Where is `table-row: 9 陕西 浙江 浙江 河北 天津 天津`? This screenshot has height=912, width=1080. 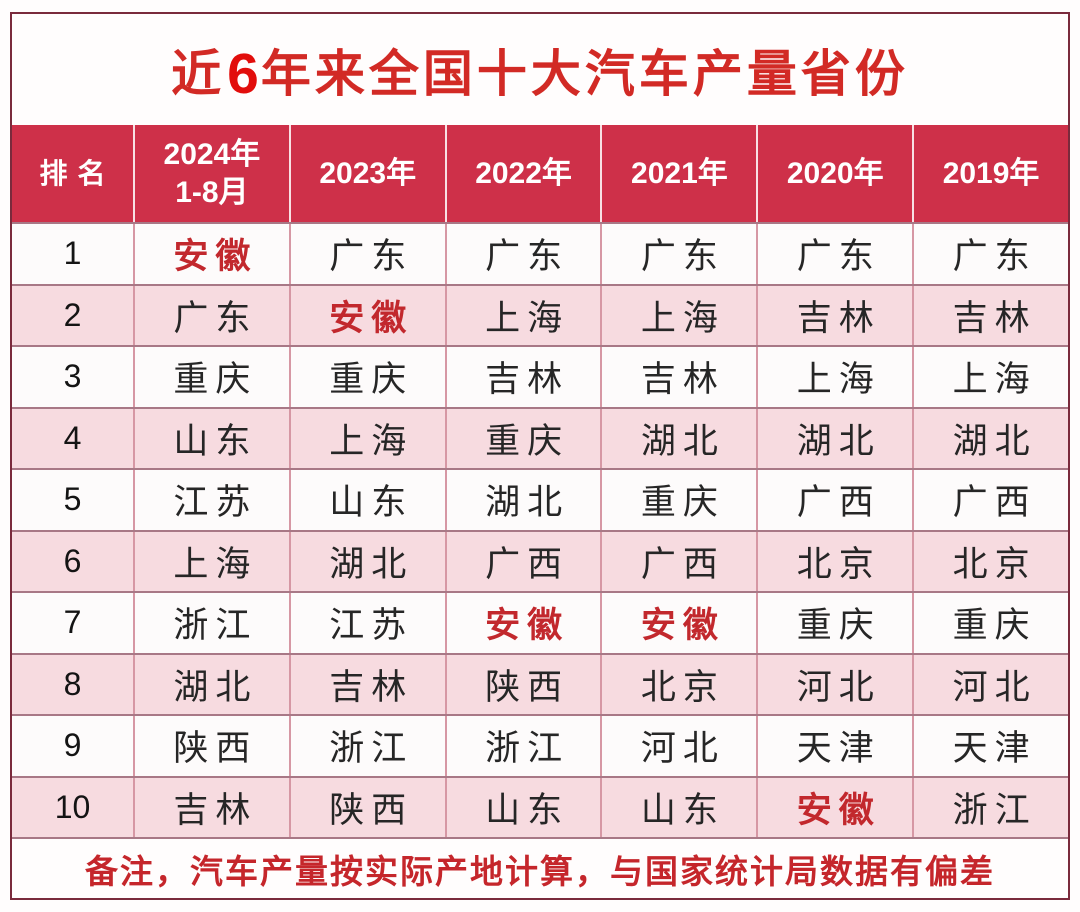 table-row: 9 陕西 浙江 浙江 河北 天津 天津 is located at coordinates (540, 745).